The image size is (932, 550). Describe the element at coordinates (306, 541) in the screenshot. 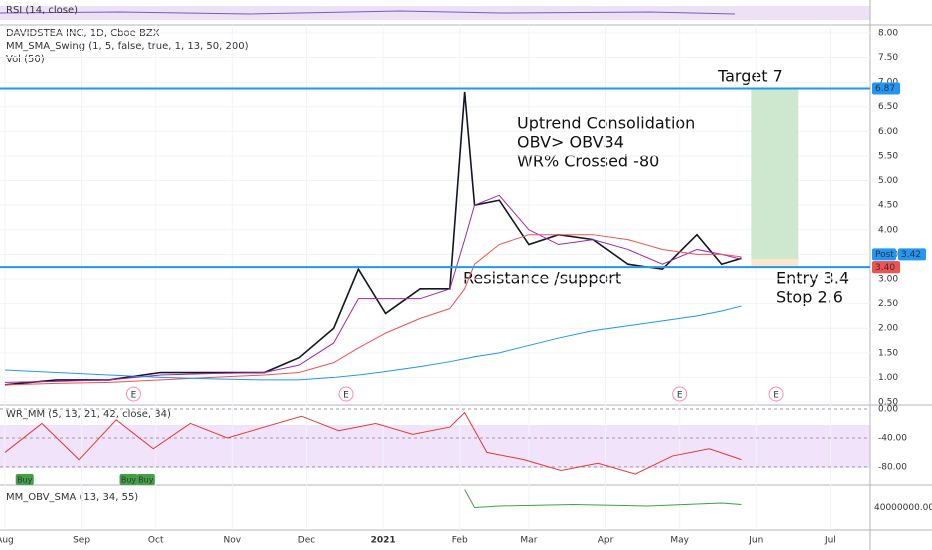

I see `x-tick-label: Dec` at that location.